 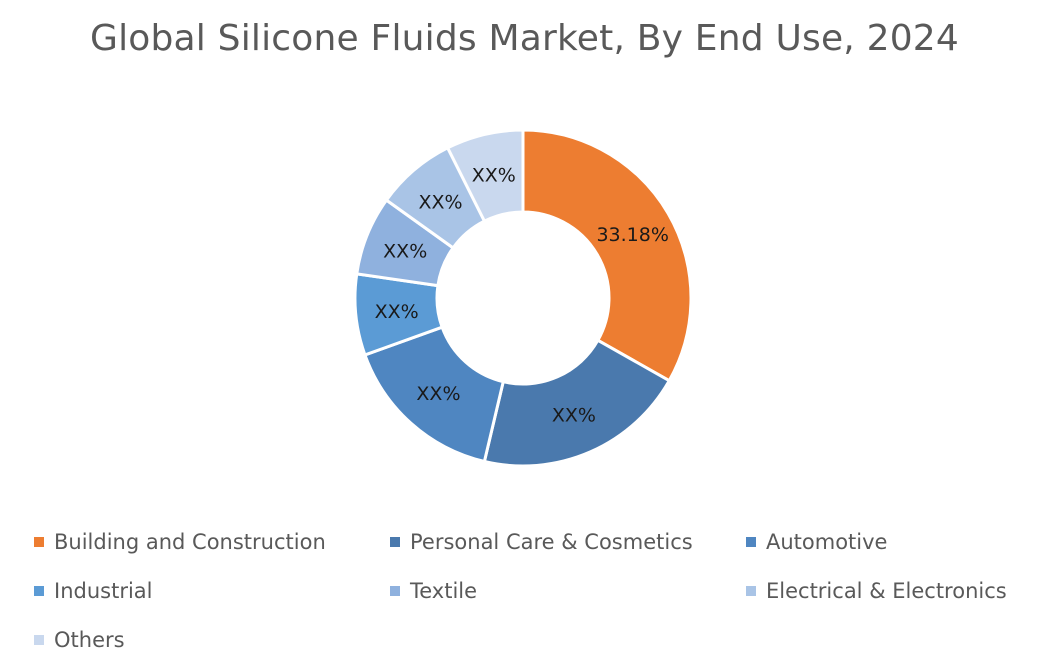 I want to click on slice-others, so click(x=485, y=176).